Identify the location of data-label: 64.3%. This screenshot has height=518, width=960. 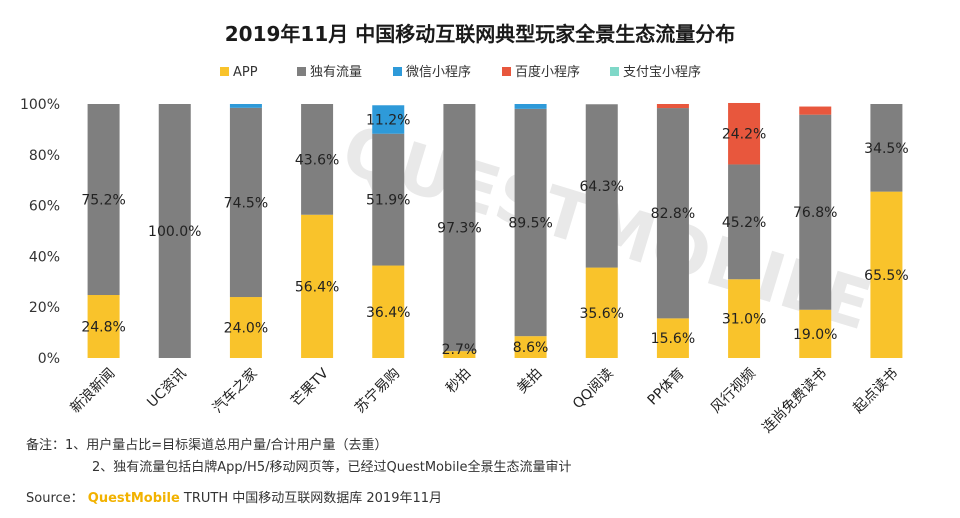
(602, 187).